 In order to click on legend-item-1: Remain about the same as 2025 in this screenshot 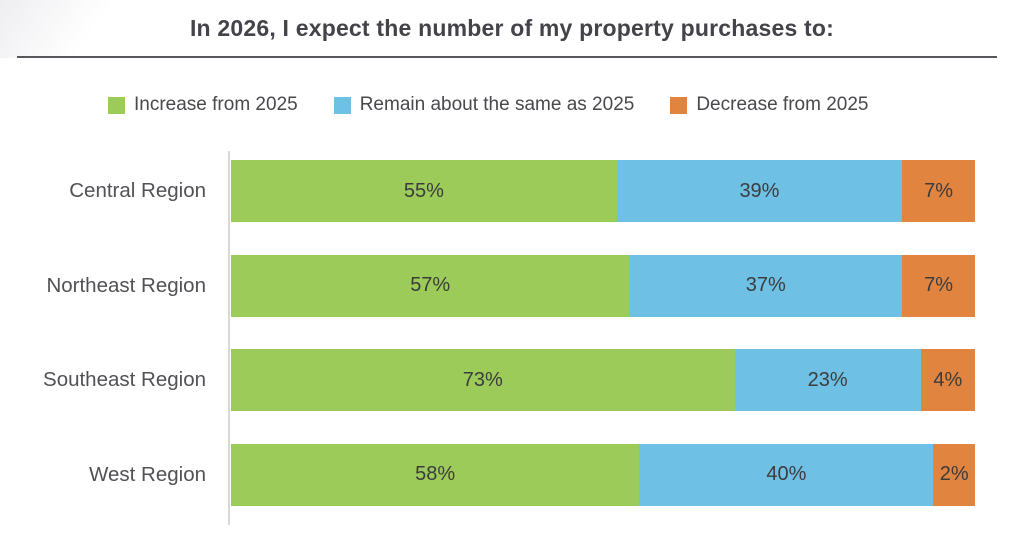, I will do `click(484, 105)`.